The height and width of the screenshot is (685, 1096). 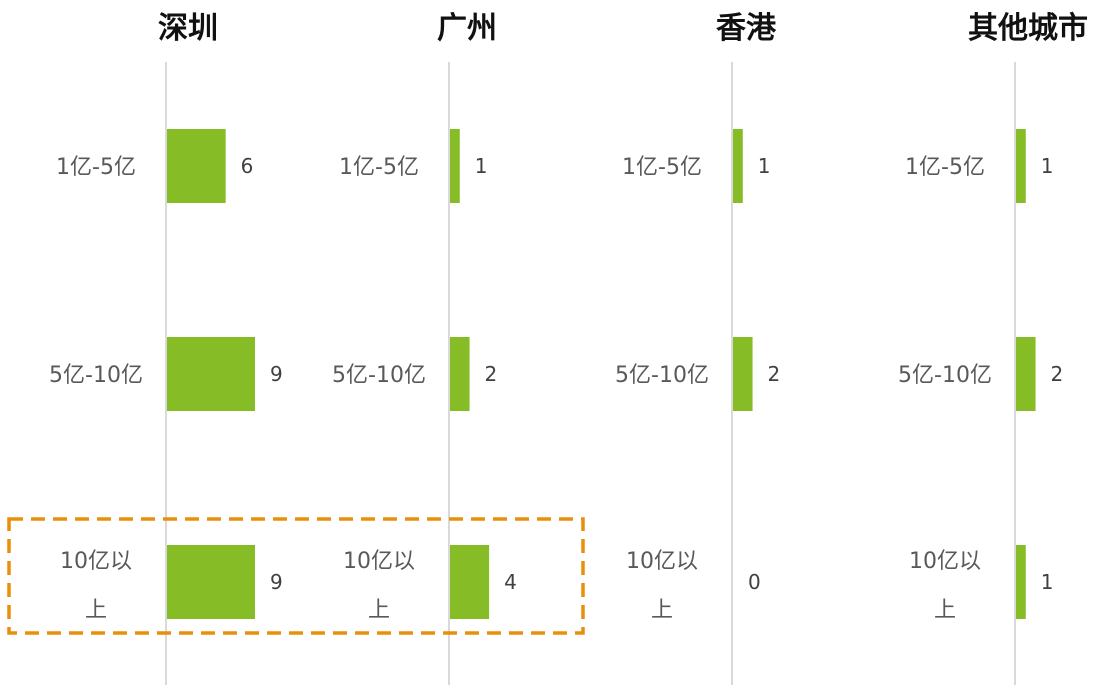 What do you see at coordinates (746, 28) in the screenshot?
I see `panel-title: 香港` at bounding box center [746, 28].